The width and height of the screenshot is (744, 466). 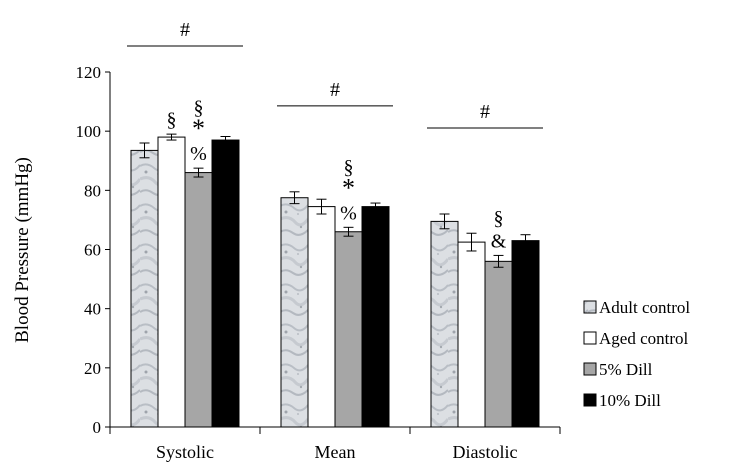 What do you see at coordinates (92, 309) in the screenshot?
I see `y-tick-label: 40` at bounding box center [92, 309].